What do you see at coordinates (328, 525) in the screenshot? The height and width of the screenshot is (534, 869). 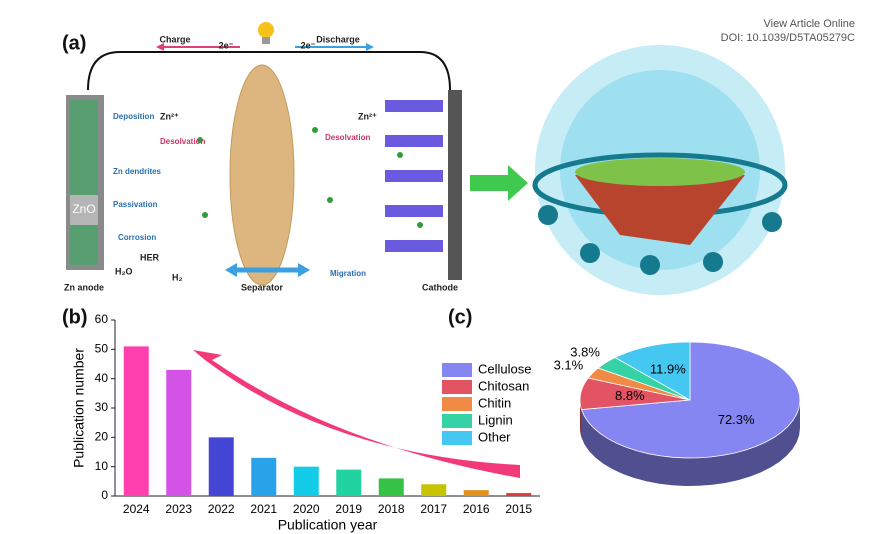 I see `x-axis-label: Publication year` at bounding box center [328, 525].